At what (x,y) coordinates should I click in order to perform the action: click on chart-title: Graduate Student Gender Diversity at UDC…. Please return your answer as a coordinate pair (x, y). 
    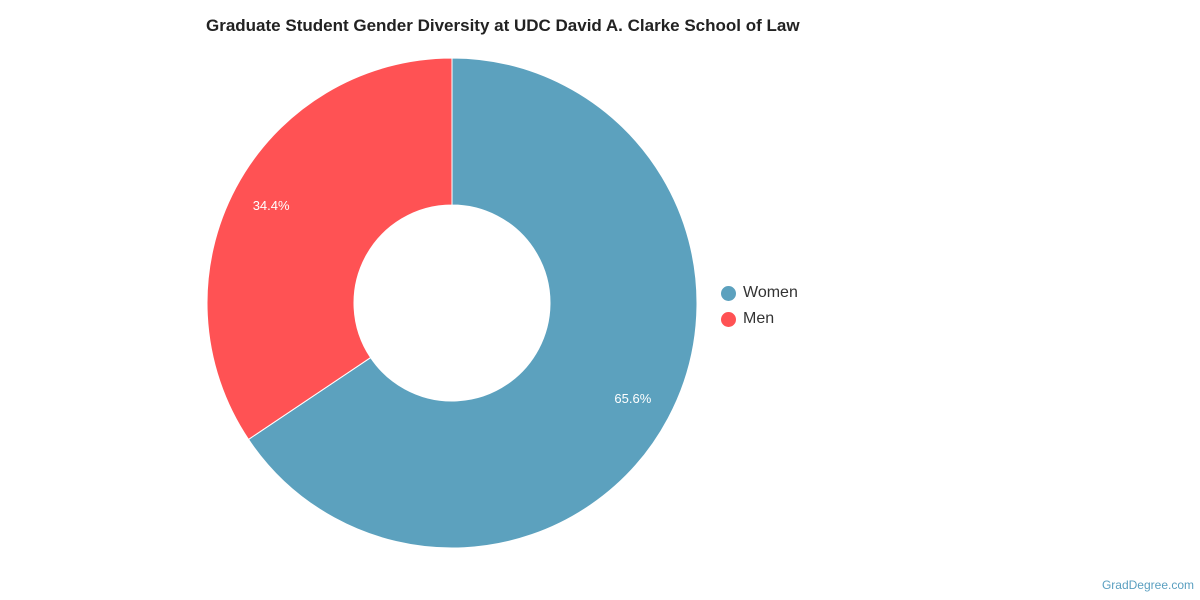
    Looking at the image, I should click on (503, 25).